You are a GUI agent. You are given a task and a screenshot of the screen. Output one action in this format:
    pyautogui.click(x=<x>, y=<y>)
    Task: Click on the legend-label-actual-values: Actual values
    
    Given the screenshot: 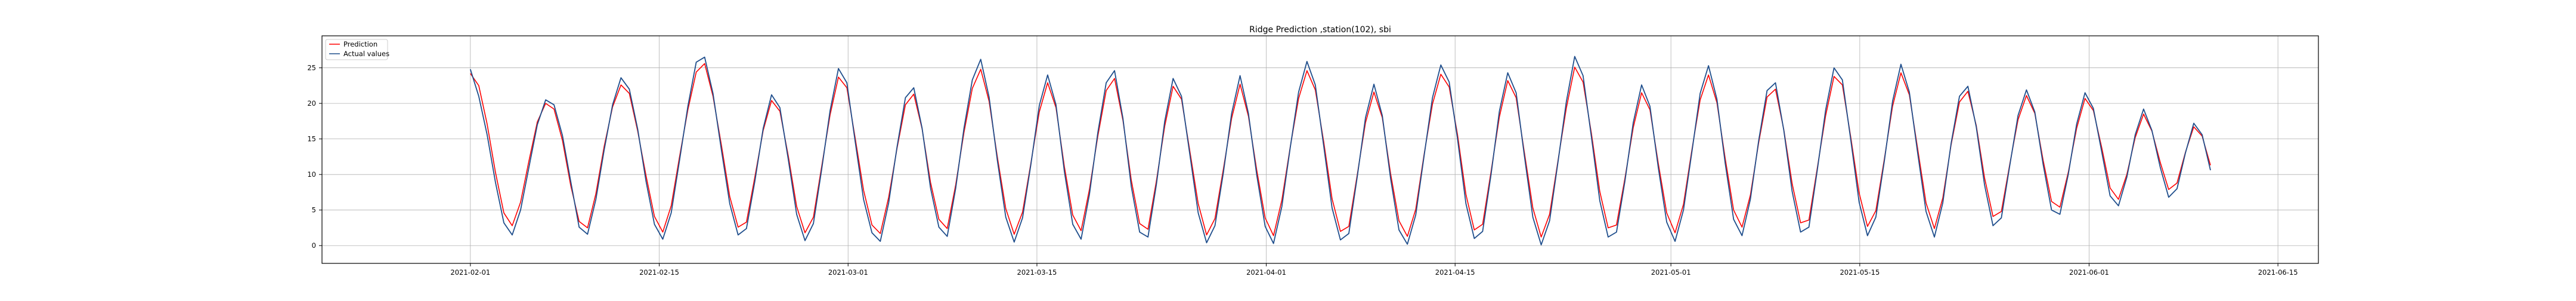 What is the action you would take?
    pyautogui.click(x=366, y=54)
    